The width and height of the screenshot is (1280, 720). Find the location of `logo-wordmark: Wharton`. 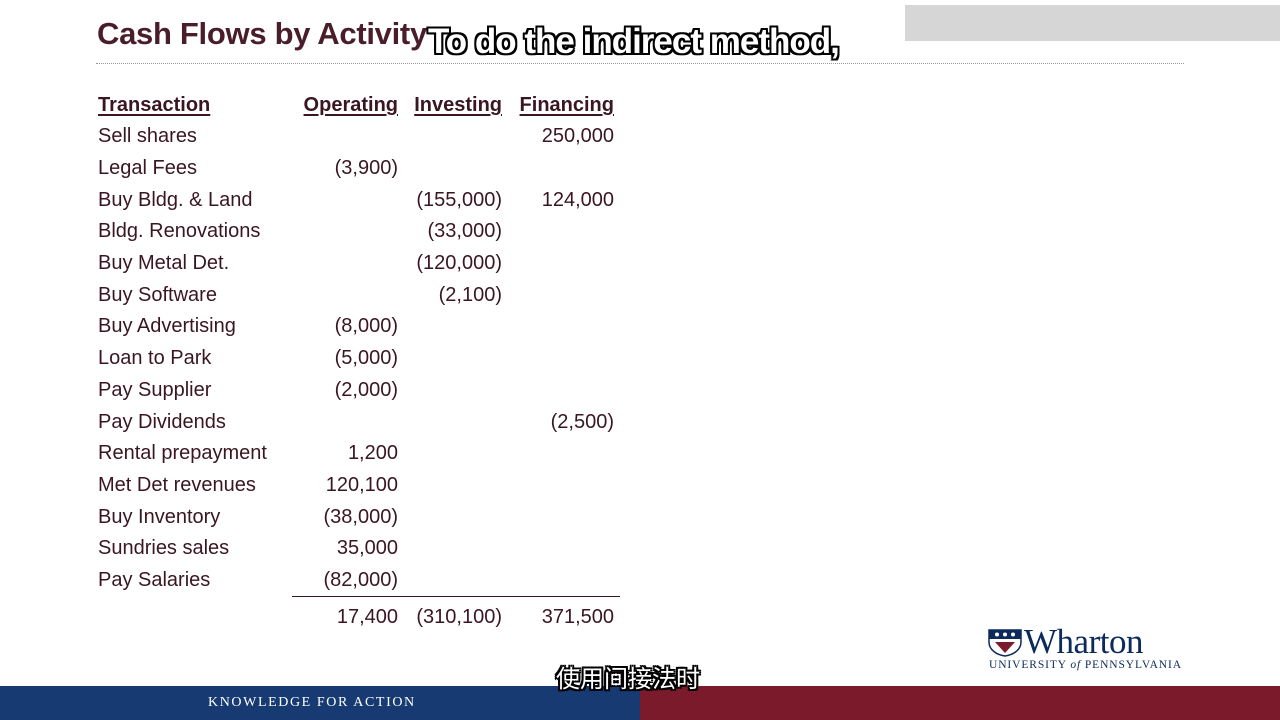

logo-wordmark: Wharton is located at coordinates (1083, 641).